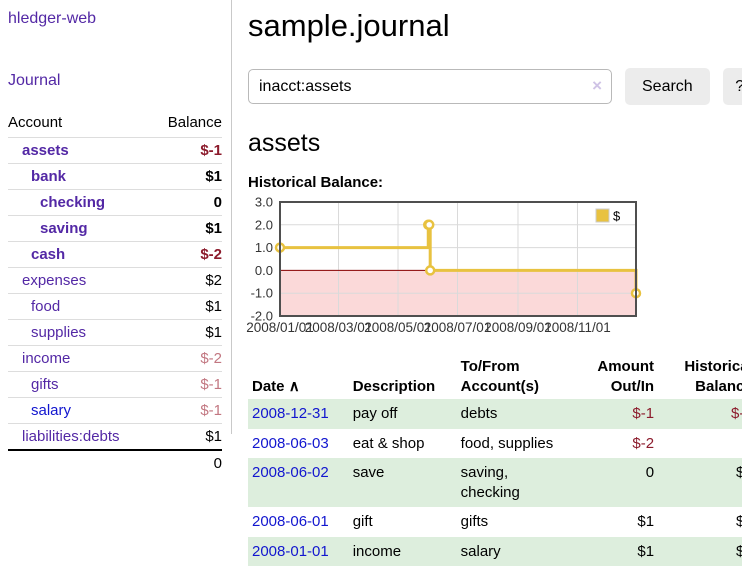 The width and height of the screenshot is (742, 582). What do you see at coordinates (495, 414) in the screenshot?
I see `transaction-row: 2008-12-31 pay off debts $-1 $-1` at bounding box center [495, 414].